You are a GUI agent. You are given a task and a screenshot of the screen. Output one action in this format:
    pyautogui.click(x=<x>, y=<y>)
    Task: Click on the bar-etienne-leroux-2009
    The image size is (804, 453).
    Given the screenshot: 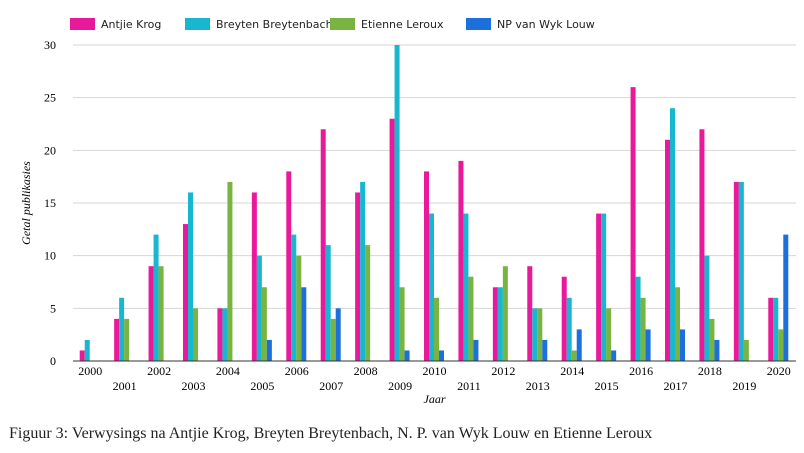 What is the action you would take?
    pyautogui.click(x=402, y=324)
    